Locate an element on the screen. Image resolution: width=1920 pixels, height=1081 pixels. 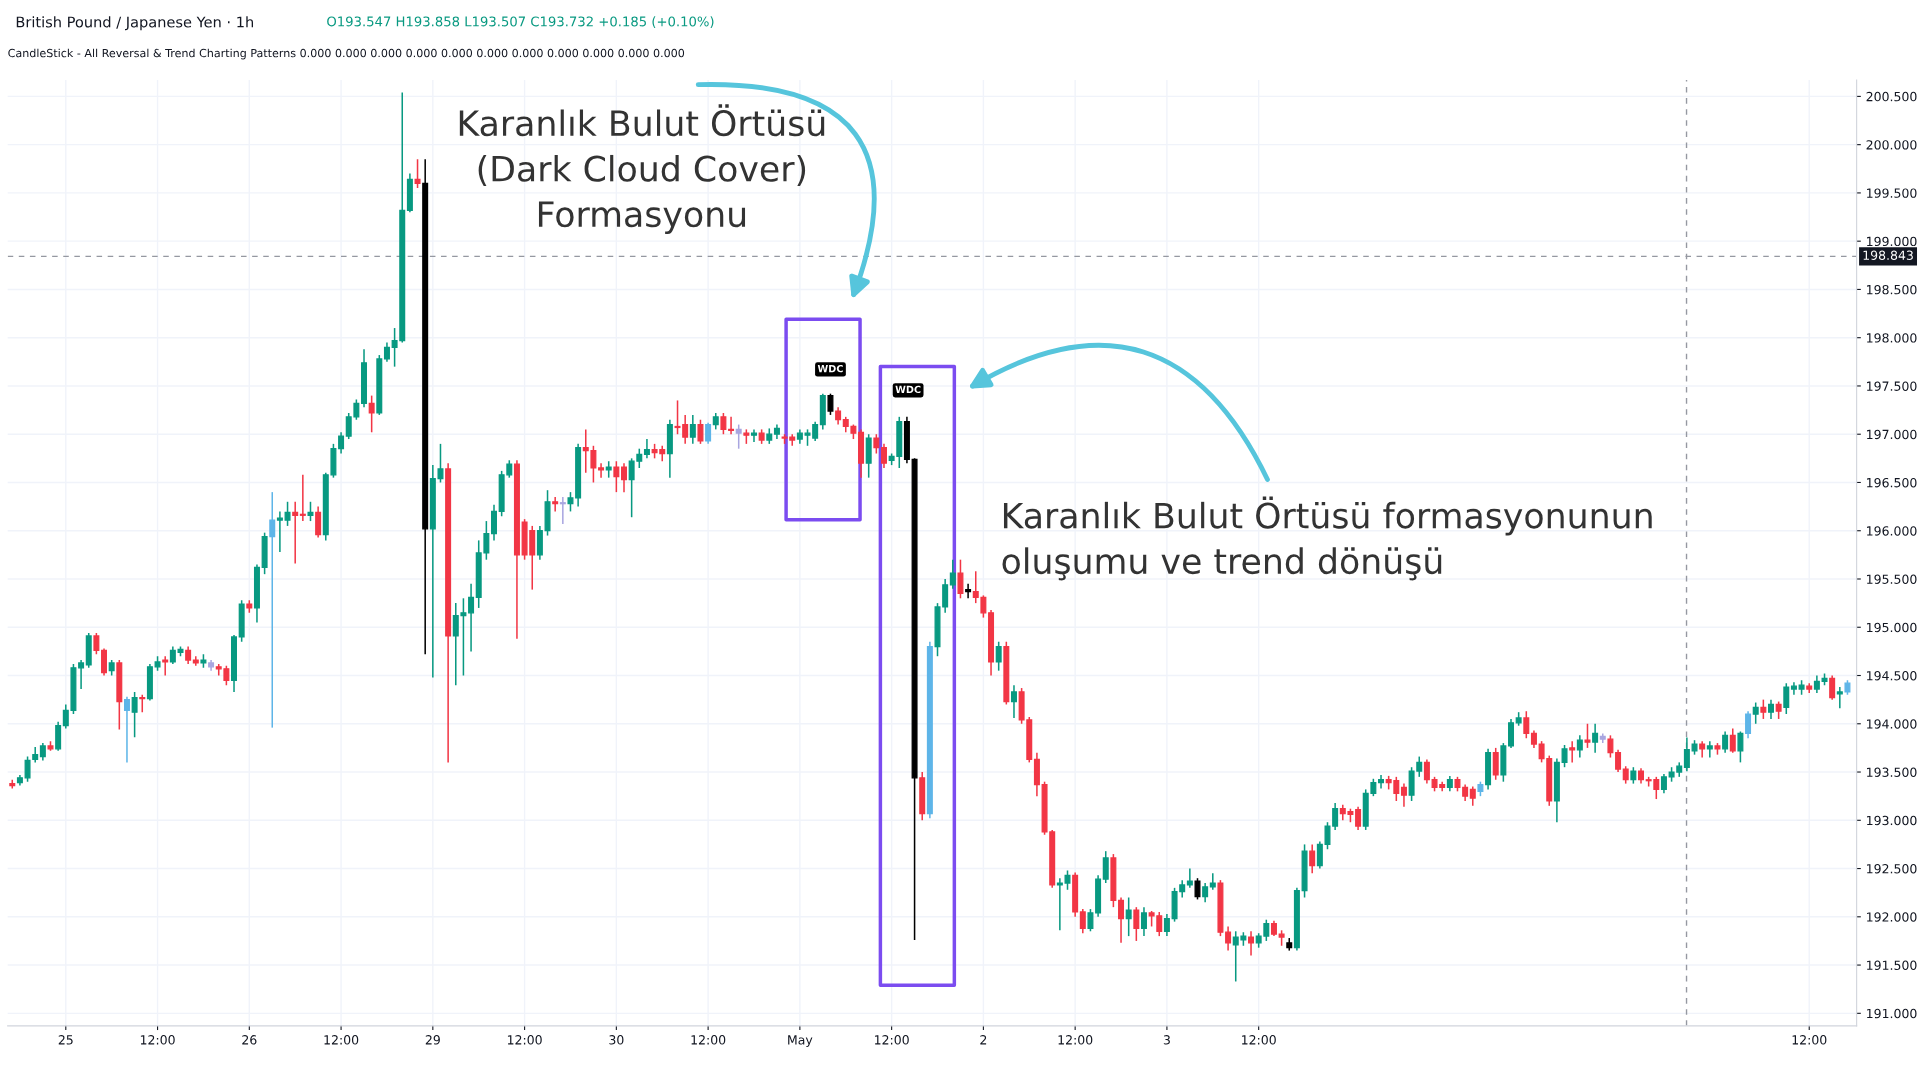
y-tick-label: 197.500 is located at coordinates (1892, 386).